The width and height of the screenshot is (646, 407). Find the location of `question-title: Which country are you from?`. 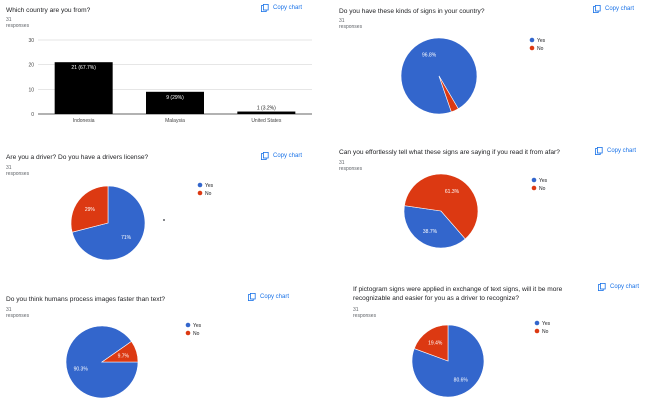

question-title: Which country are you from? is located at coordinates (48, 10).